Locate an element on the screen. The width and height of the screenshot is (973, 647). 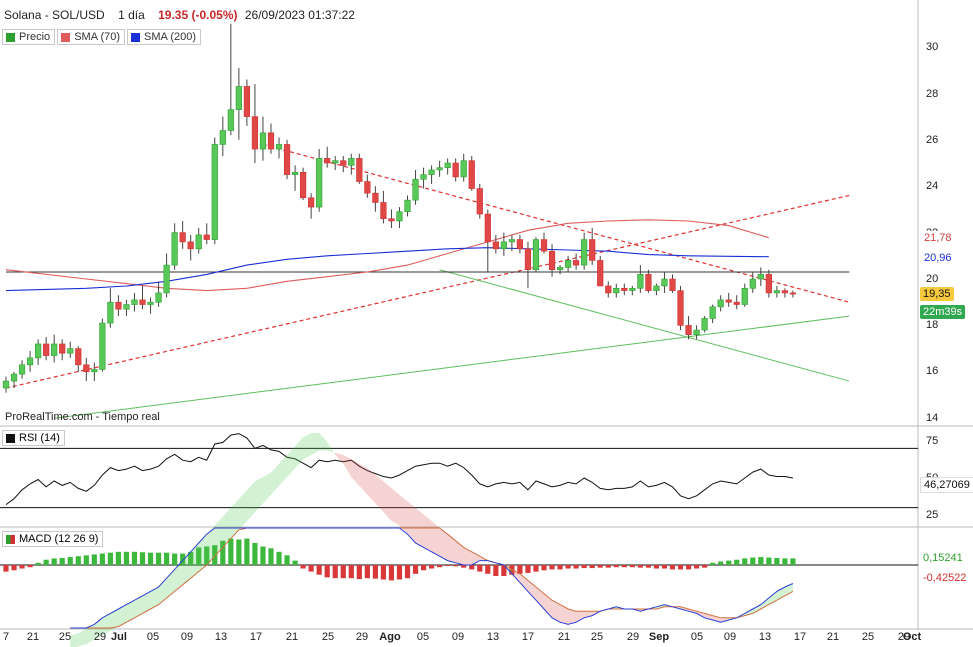
x-axis-label: 17 is located at coordinates (528, 637).